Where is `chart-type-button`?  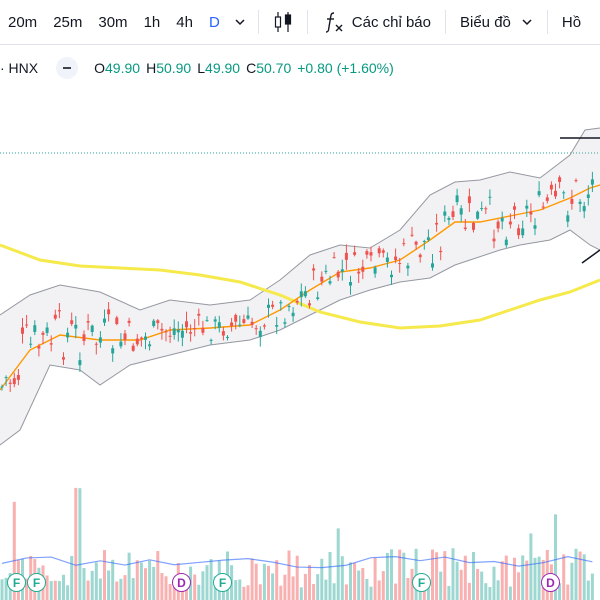
chart-type-button is located at coordinates (283, 22).